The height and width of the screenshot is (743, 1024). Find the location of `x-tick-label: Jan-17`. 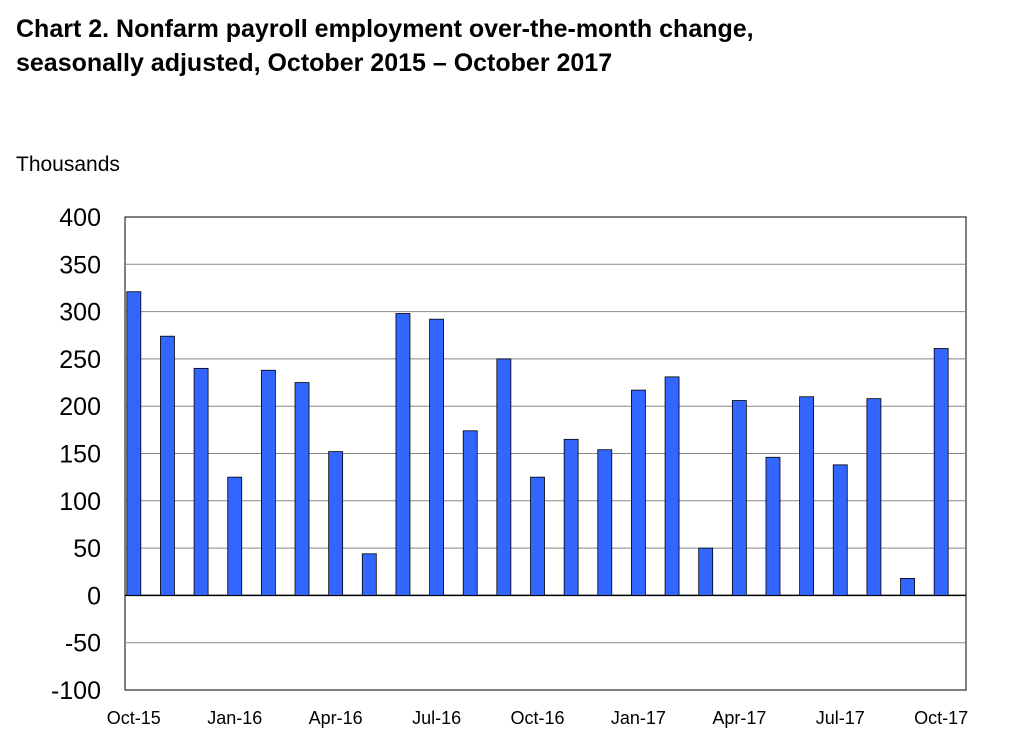

x-tick-label: Jan-17 is located at coordinates (638, 718).